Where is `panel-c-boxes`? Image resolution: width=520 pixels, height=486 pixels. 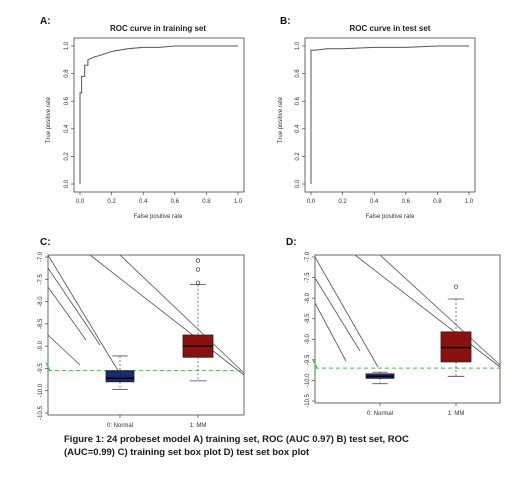 panel-c-boxes is located at coordinates (144, 324).